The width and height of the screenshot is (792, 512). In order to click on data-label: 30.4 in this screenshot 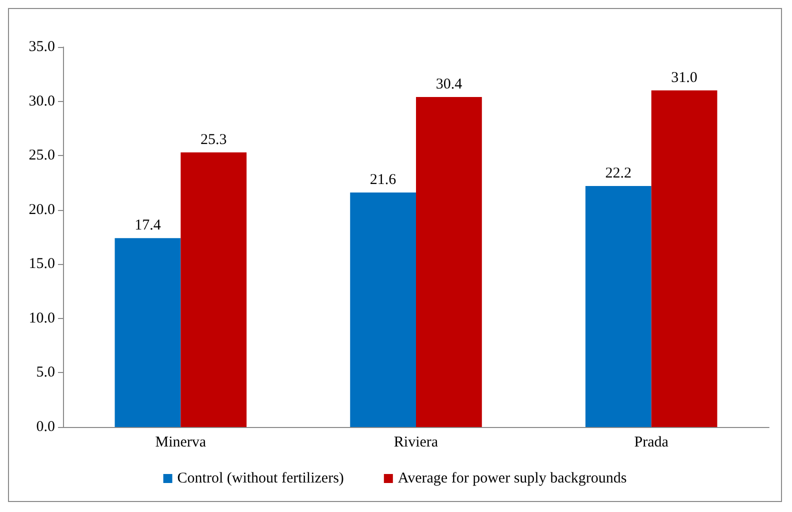, I will do `click(449, 84)`.